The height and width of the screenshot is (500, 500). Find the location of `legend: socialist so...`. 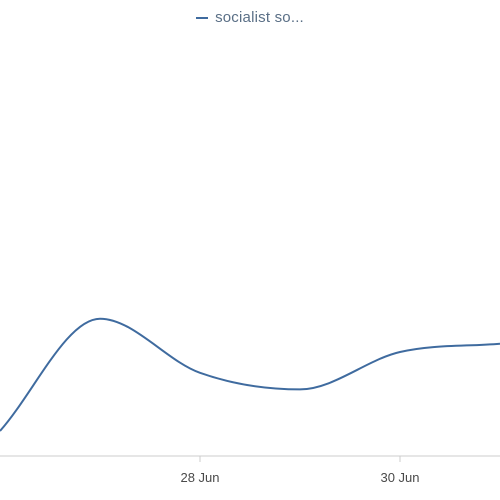

legend: socialist so... is located at coordinates (250, 17).